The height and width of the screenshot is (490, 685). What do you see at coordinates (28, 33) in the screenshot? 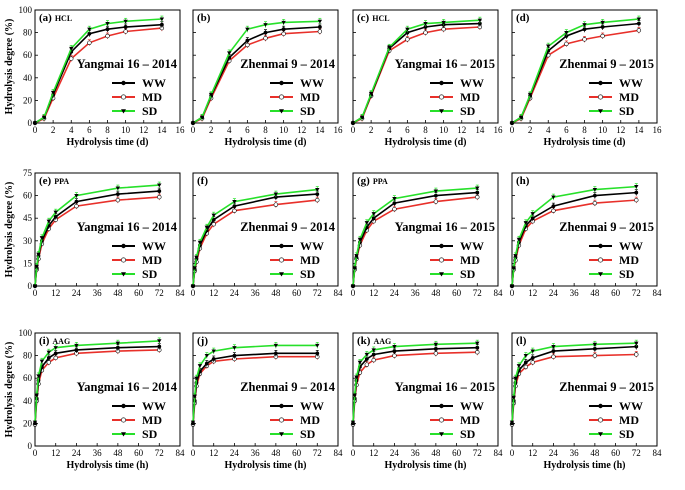
I see `y-tick-label: 80` at bounding box center [28, 33].